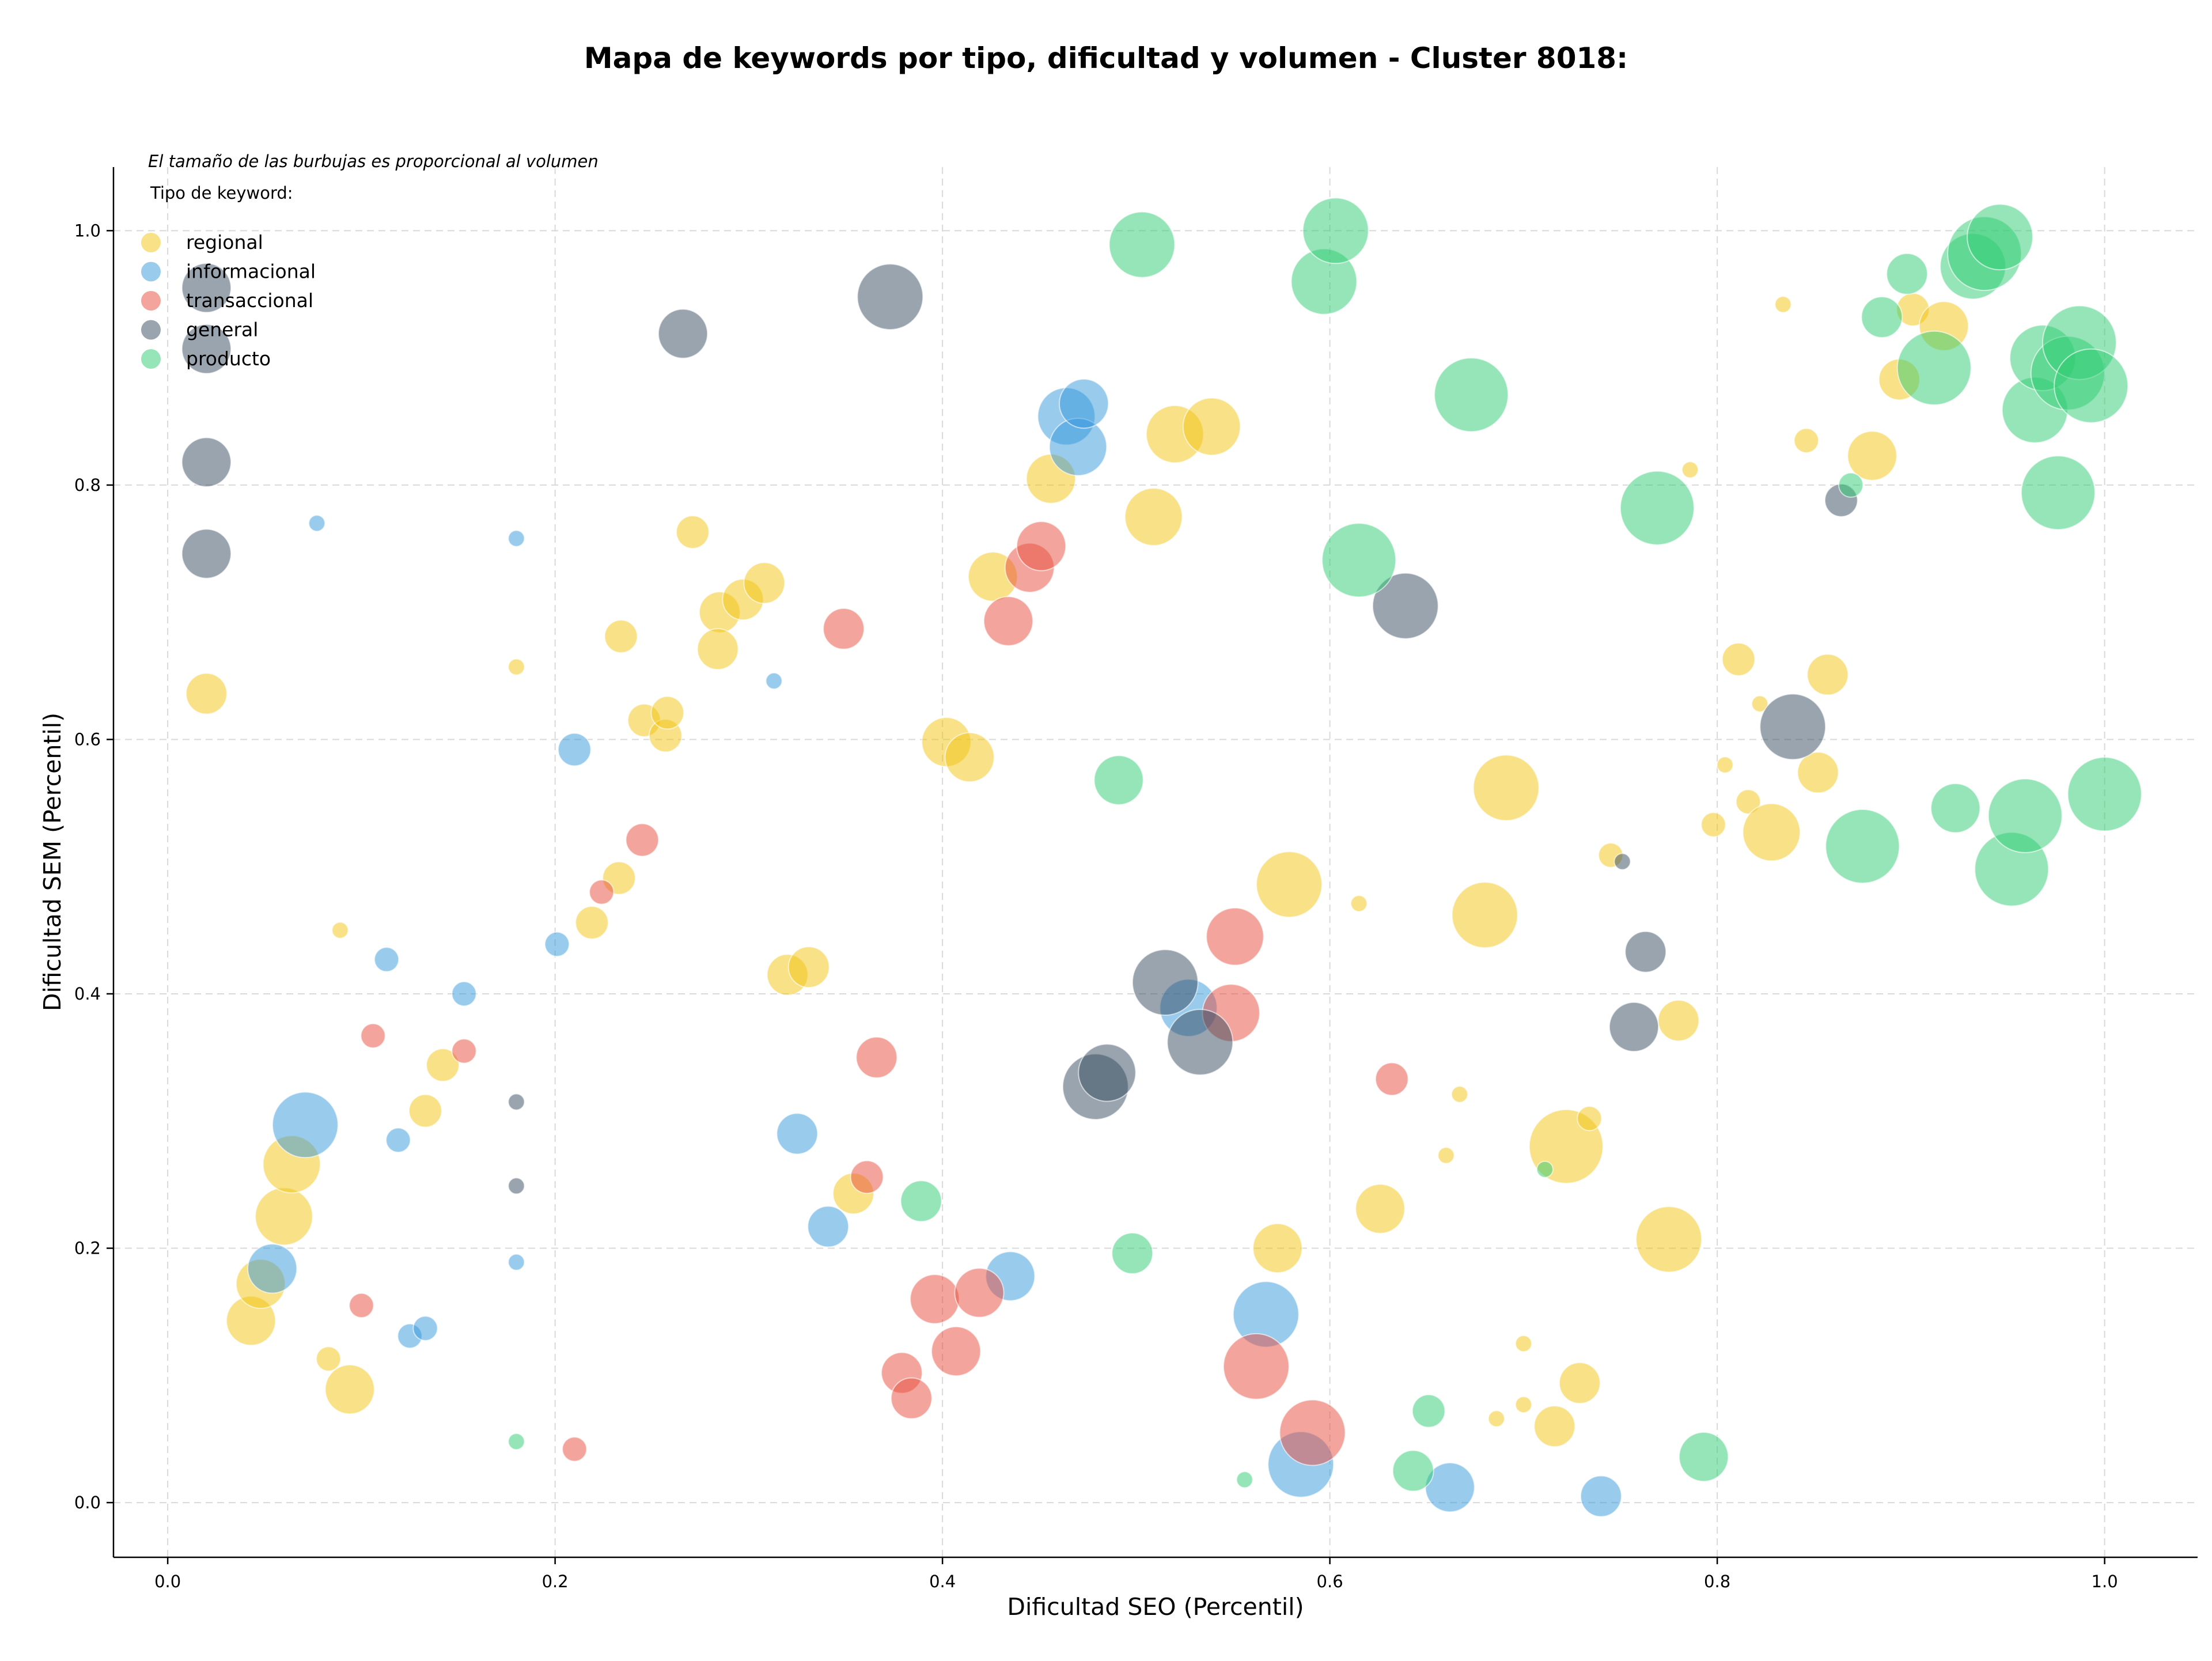 The width and height of the screenshot is (2212, 1661). Describe the element at coordinates (87, 1502) in the screenshot. I see `y-tick-label: 0.0` at that location.